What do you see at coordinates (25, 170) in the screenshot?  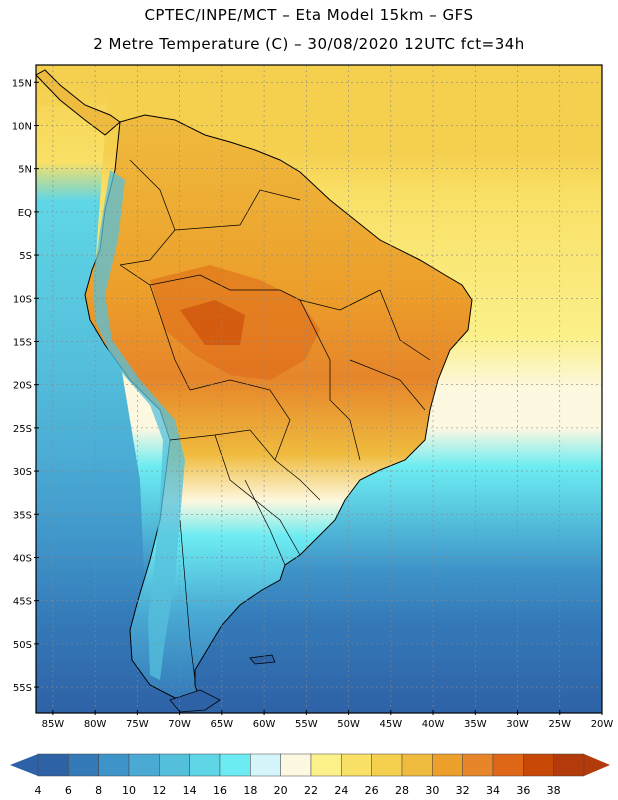 I see `lat-label: 5N` at bounding box center [25, 170].